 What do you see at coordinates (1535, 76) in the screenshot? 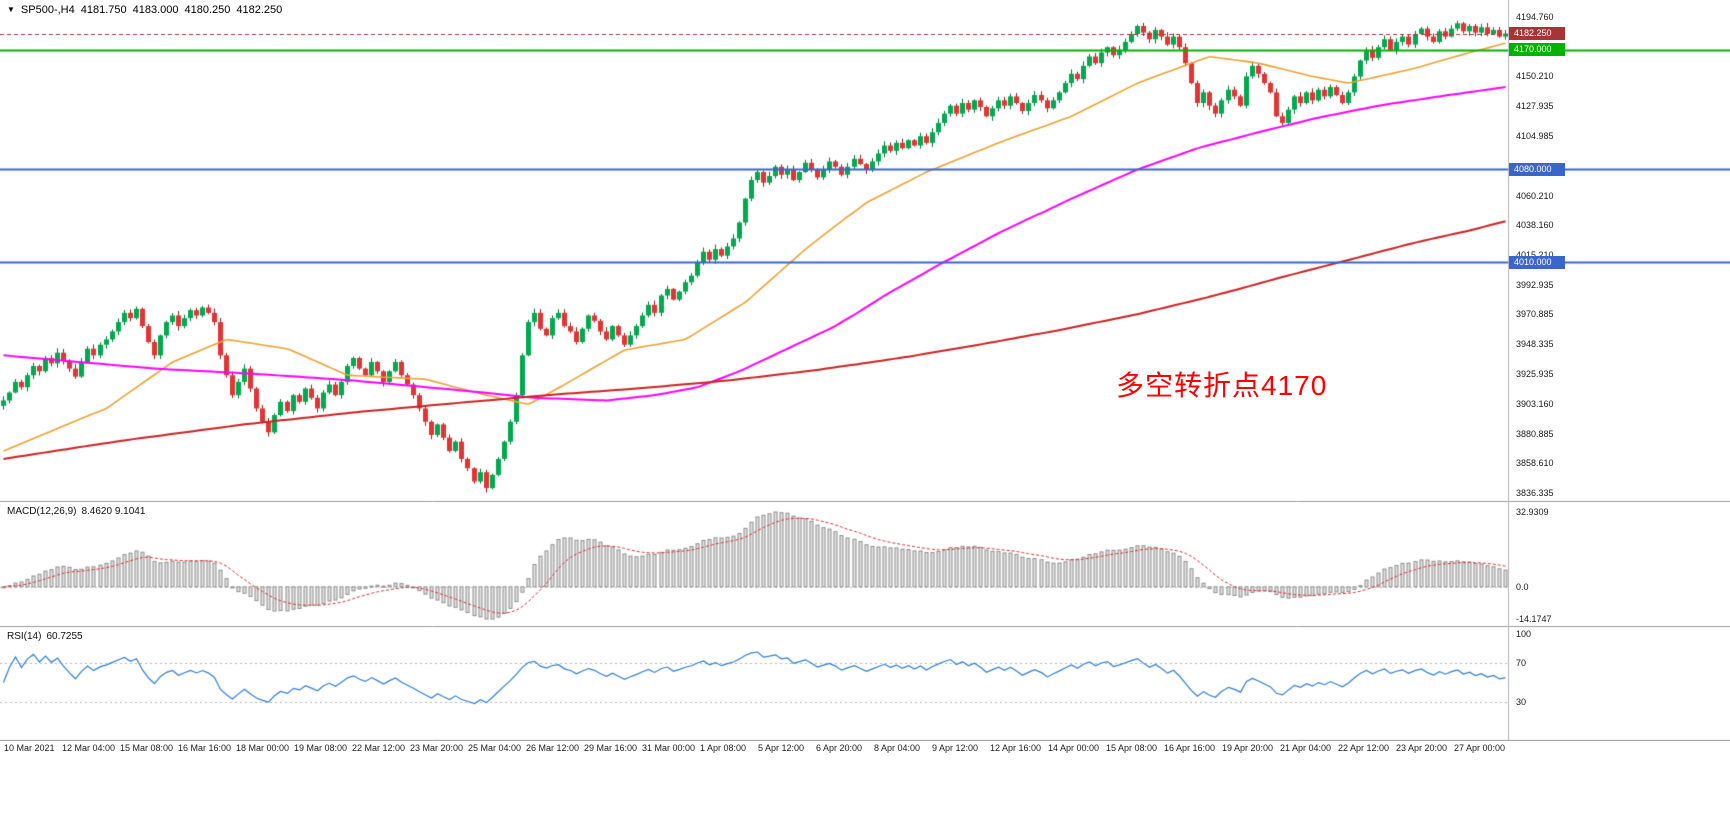
I see `price-tick-label: 4150.210` at bounding box center [1535, 76].